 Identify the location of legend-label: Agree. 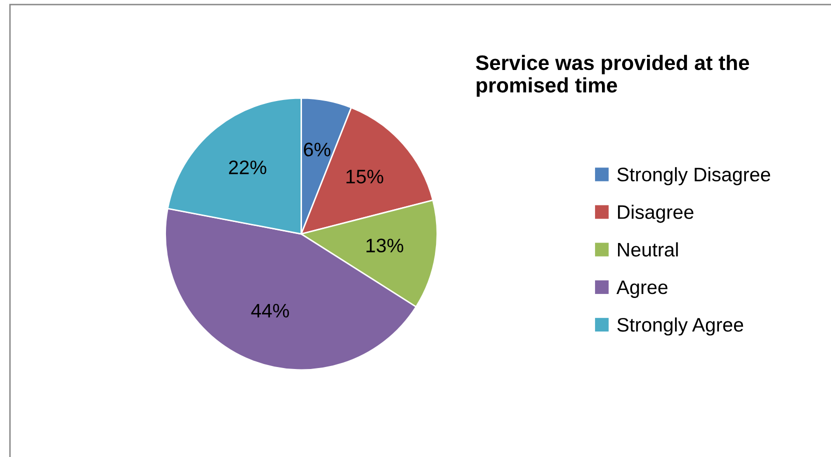
(642, 289).